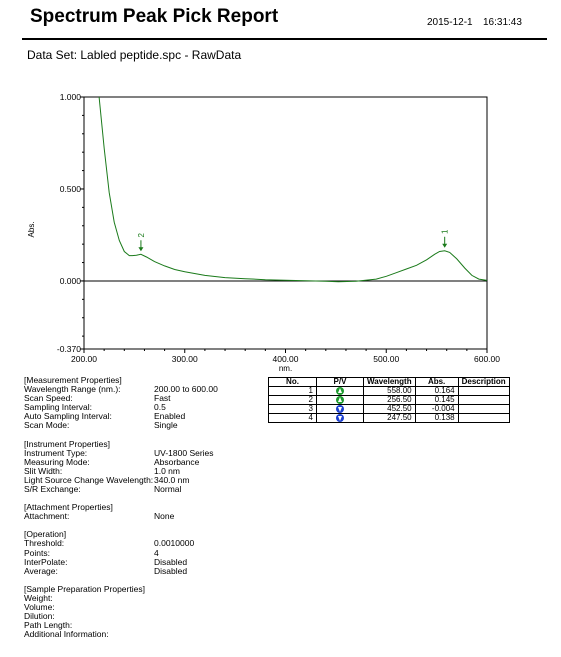 Image resolution: width=561 pixels, height=657 pixels. I want to click on table-row: 1 558.00 0.164, so click(389, 391).